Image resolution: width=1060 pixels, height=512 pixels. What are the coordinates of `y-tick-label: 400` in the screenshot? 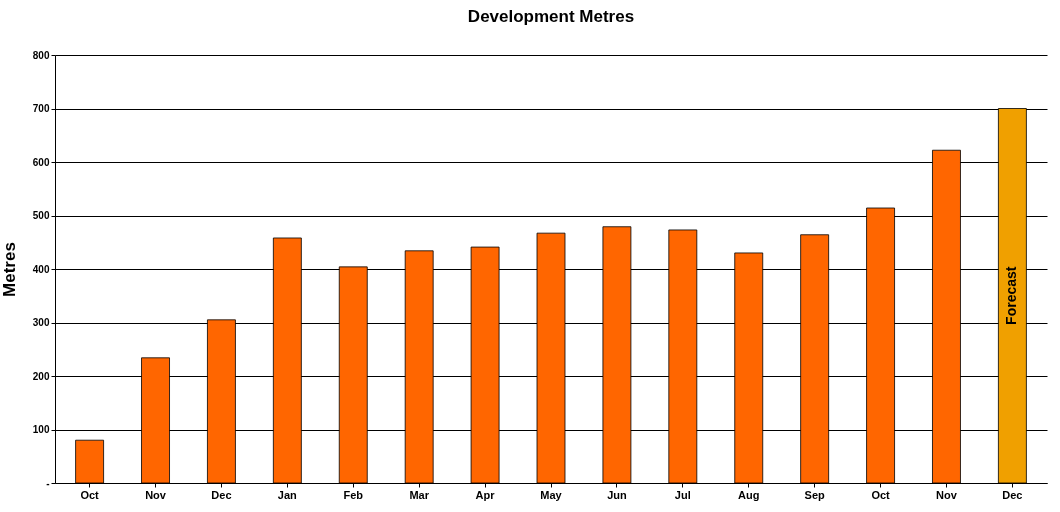 It's located at (41, 269).